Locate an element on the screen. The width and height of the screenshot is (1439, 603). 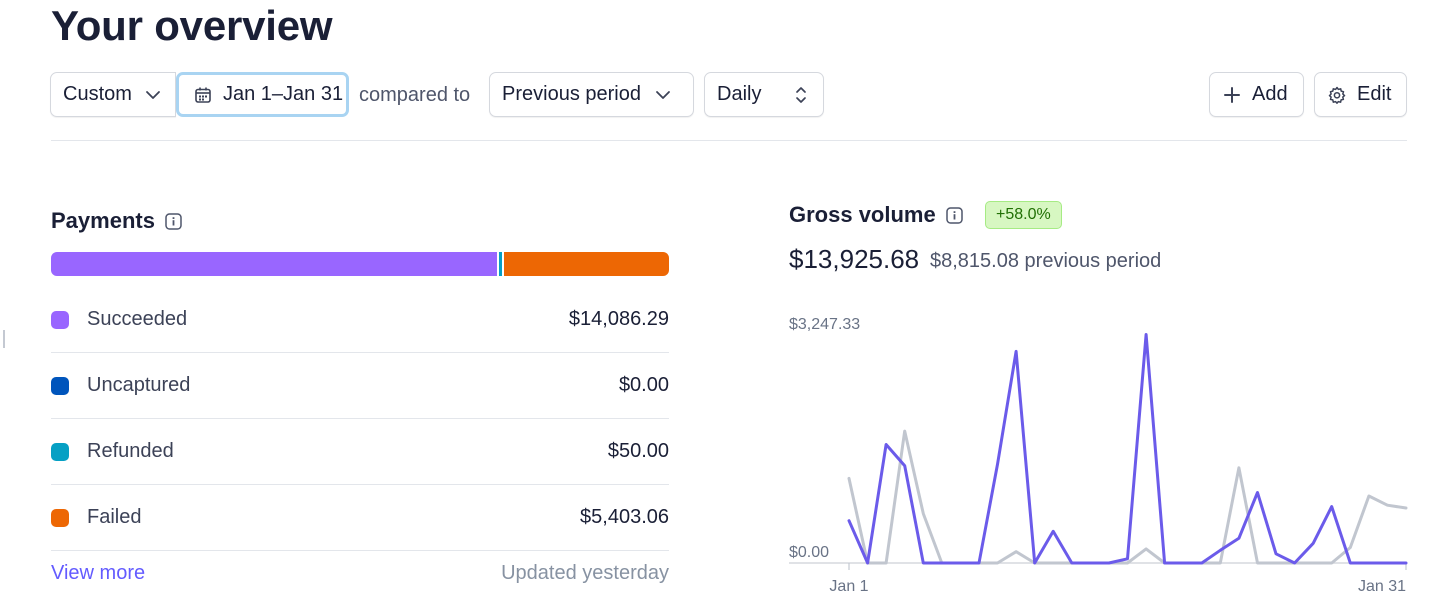
page-title: Your overview is located at coordinates (192, 25).